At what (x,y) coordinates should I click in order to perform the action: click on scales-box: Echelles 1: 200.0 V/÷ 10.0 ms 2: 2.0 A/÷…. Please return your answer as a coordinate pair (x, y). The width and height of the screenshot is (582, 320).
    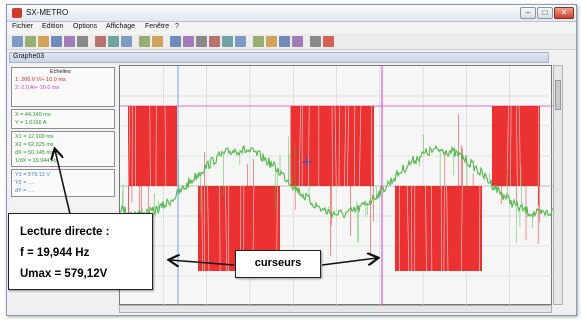
    Looking at the image, I should click on (63, 87).